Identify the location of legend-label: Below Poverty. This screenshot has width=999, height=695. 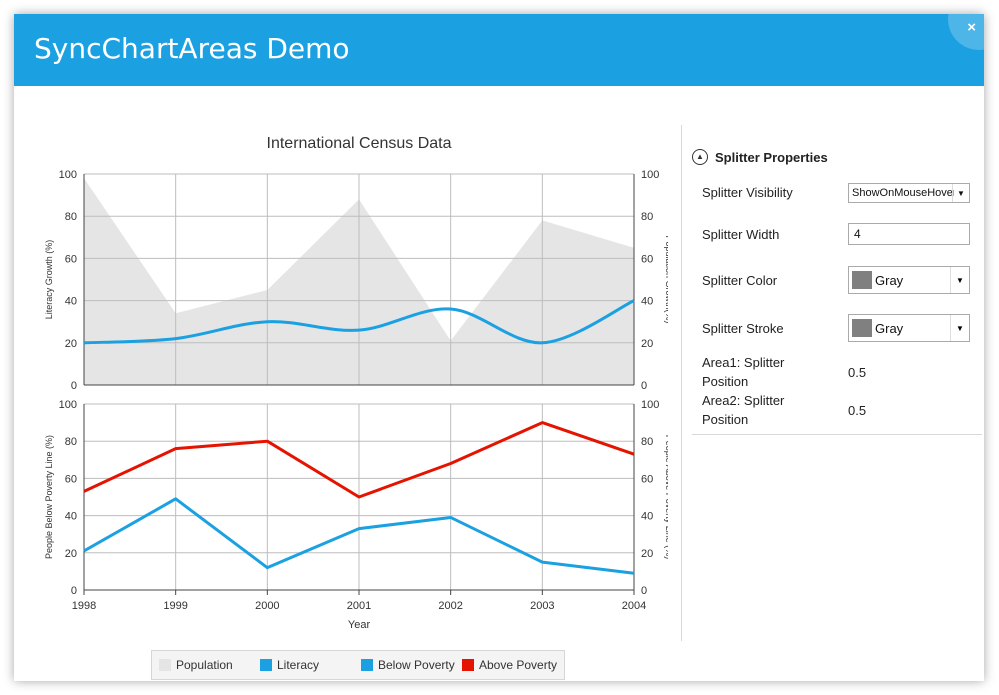
(416, 665).